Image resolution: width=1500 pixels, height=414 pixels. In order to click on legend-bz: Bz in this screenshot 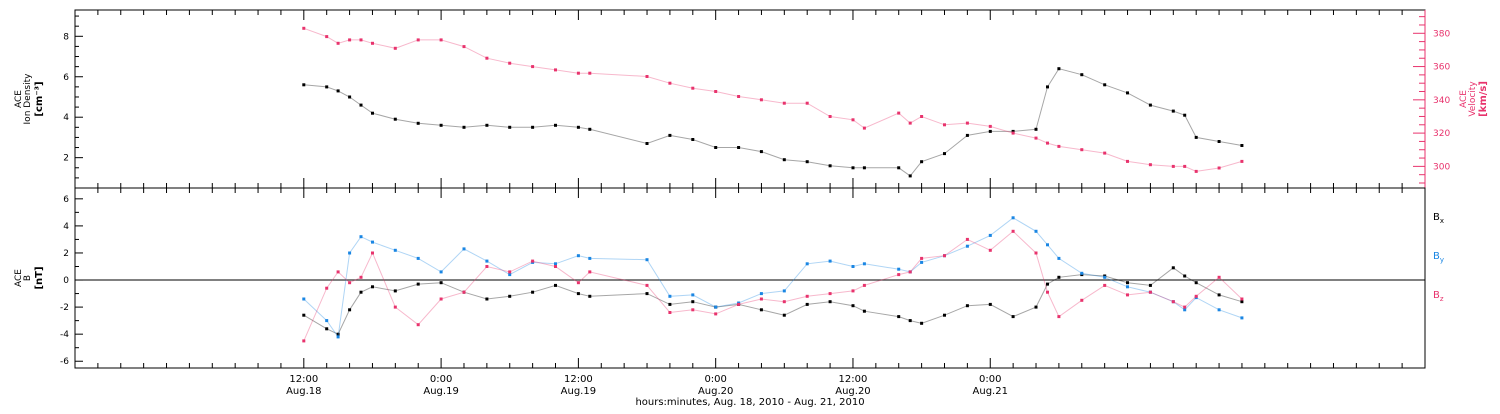, I will do `click(1438, 296)`.